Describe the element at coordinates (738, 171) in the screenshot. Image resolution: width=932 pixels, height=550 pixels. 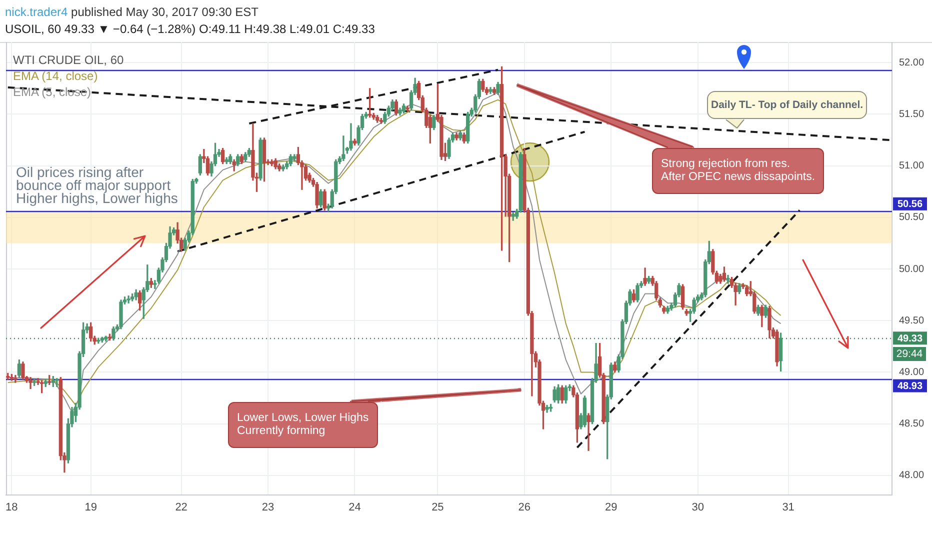
I see `annotation: Strong rejection from res. After OPEC news dissapoints.` at that location.